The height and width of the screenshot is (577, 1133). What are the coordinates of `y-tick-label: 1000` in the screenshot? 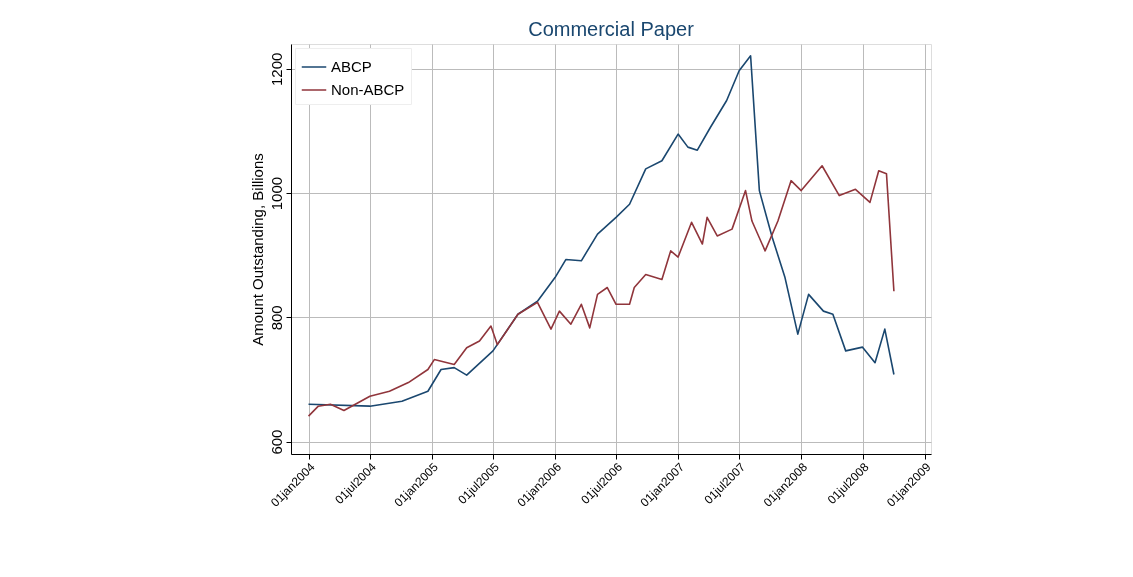 It's located at (276, 193).